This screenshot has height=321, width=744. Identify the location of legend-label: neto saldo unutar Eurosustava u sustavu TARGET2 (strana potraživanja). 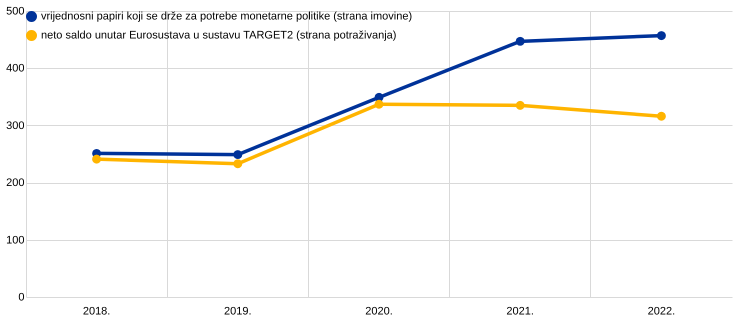
(218, 36).